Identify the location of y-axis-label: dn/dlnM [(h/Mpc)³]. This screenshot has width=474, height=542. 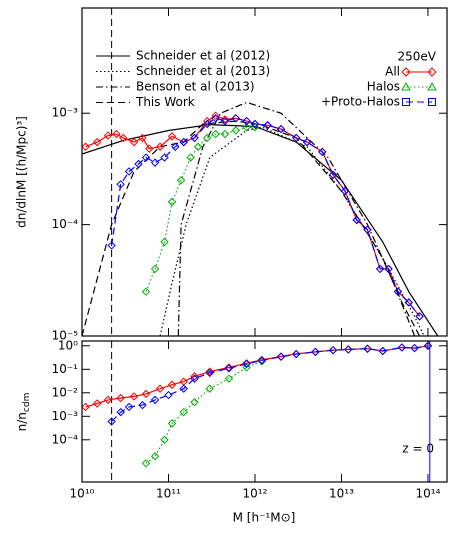
(22, 172).